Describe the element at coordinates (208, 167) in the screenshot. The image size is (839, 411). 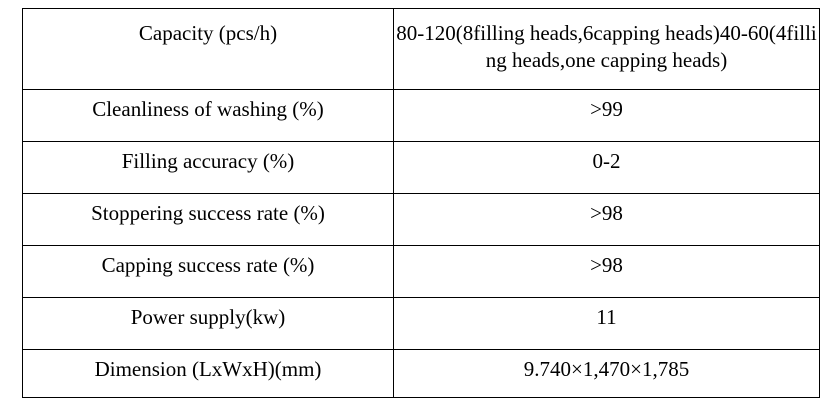
I see `row-label-filling-accuracy: Filling accuracy (%)` at that location.